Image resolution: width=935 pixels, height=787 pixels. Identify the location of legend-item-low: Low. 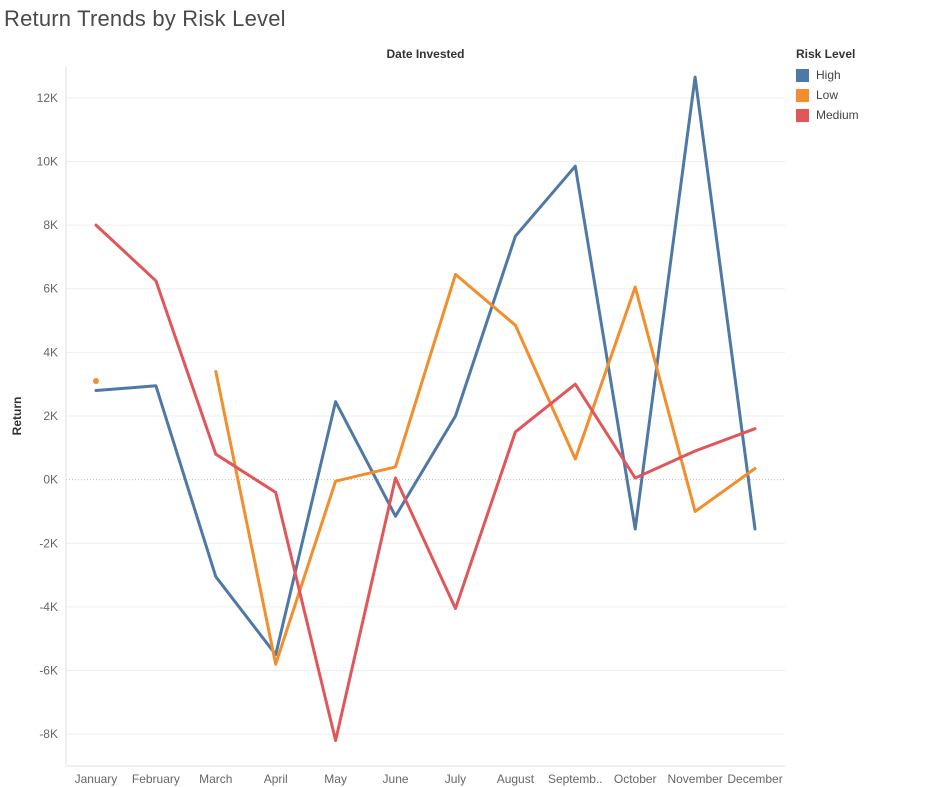
(827, 95).